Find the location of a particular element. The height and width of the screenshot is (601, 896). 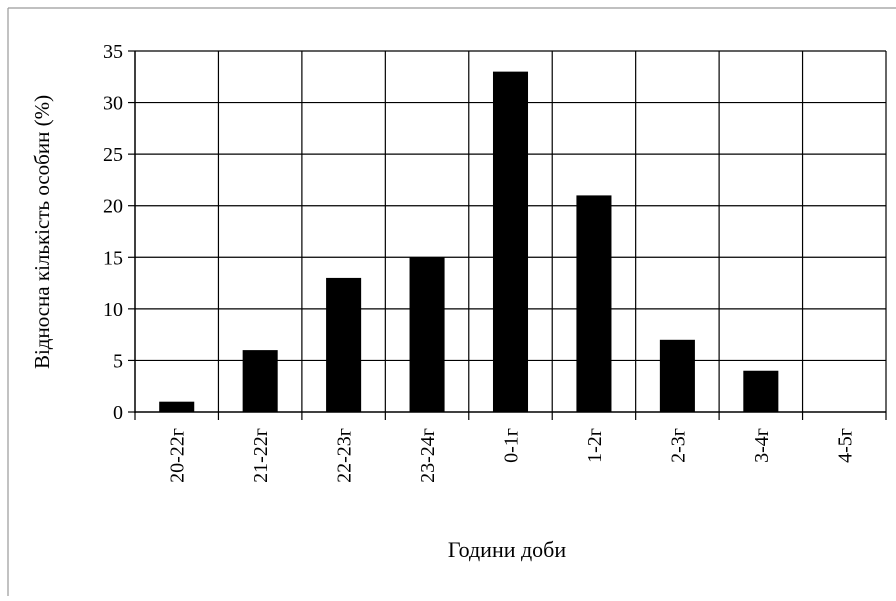

x-tick-label: 20-22г is located at coordinates (178, 455).